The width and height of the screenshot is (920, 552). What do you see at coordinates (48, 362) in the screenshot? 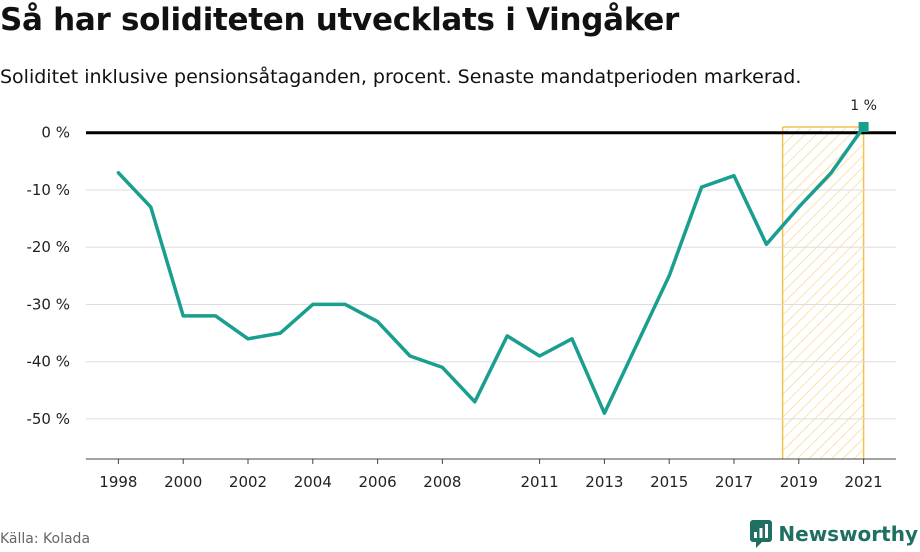
I see `y-tick-label: -40 %` at bounding box center [48, 362].